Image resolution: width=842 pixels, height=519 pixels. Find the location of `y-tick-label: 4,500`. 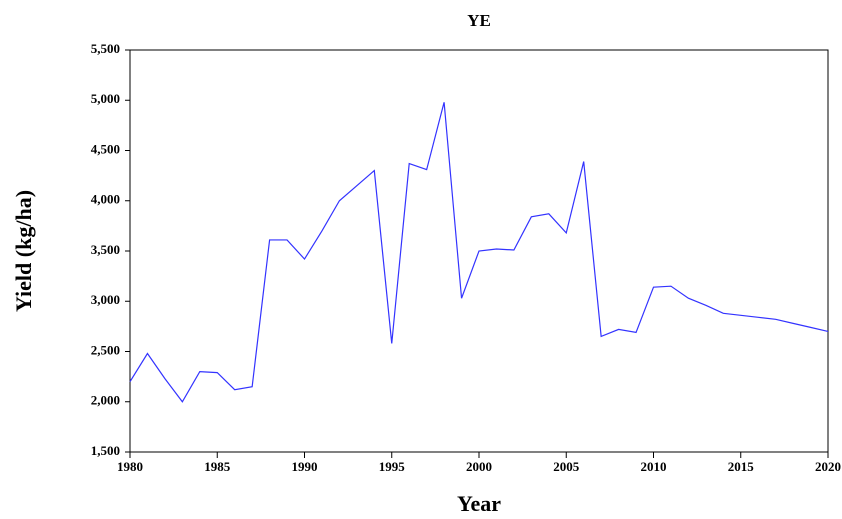

y-tick-label: 4,500 is located at coordinates (105, 148).